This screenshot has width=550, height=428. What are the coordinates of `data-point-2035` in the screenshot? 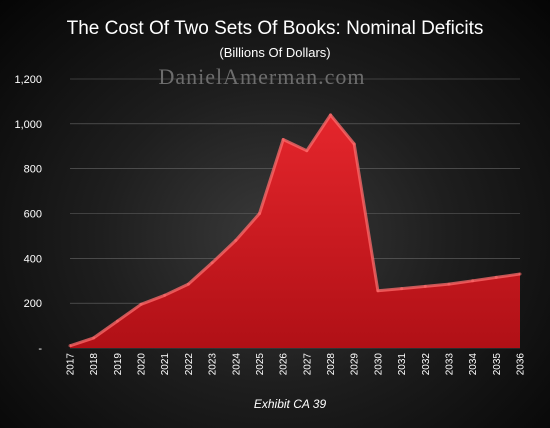 It's located at (496, 277).